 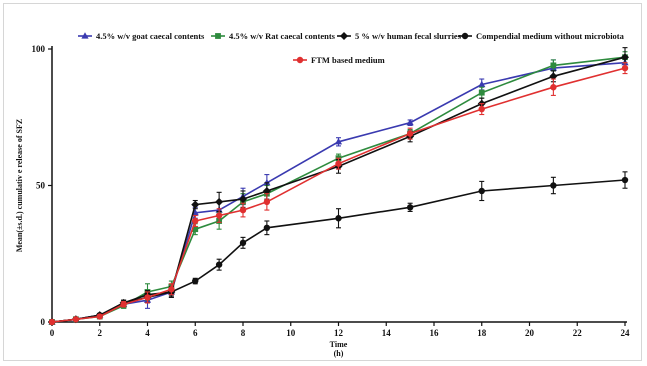 What do you see at coordinates (243, 333) in the screenshot?
I see `x-tick-label: 8` at bounding box center [243, 333].